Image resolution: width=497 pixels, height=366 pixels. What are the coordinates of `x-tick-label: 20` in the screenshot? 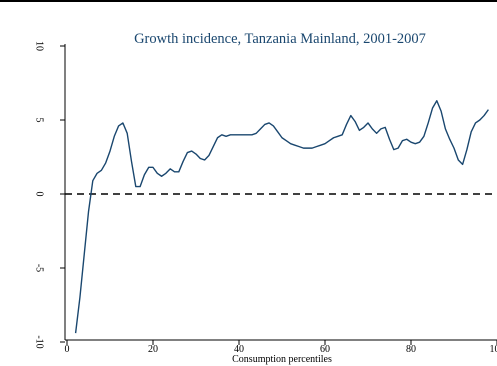 It's located at (153, 349).